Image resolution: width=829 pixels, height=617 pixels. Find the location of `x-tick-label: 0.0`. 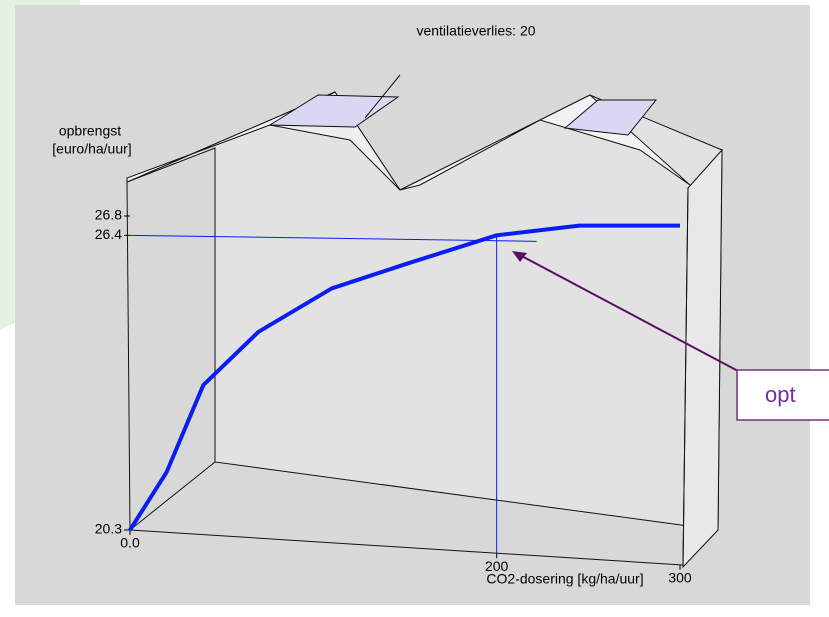

x-tick-label: 0.0 is located at coordinates (130, 543).